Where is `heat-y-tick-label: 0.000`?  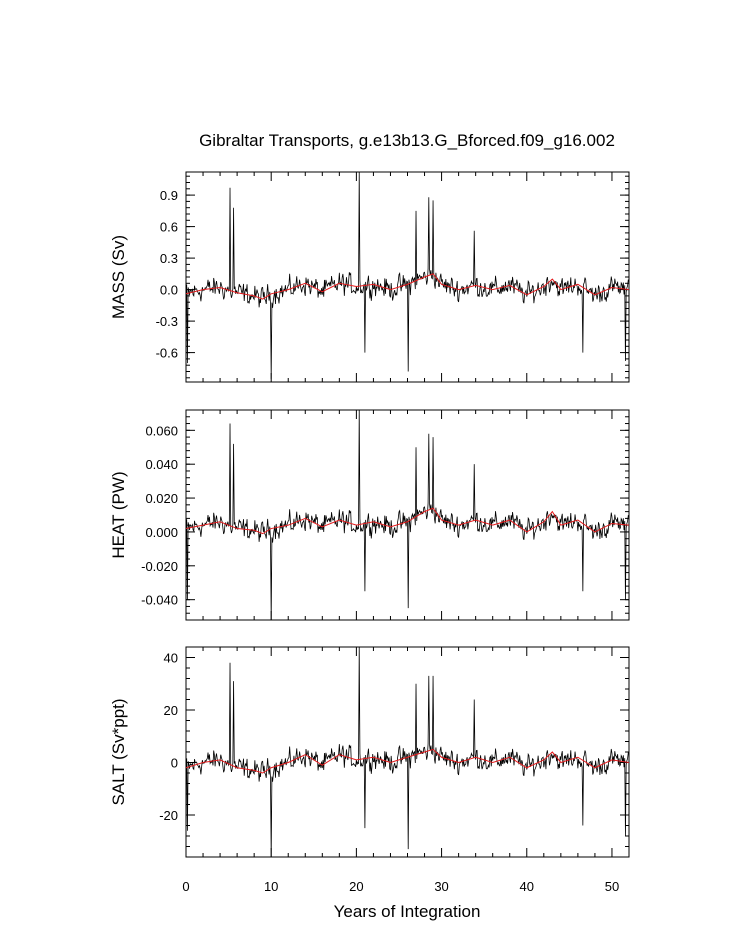 heat-y-tick-label: 0.000 is located at coordinates (161, 532).